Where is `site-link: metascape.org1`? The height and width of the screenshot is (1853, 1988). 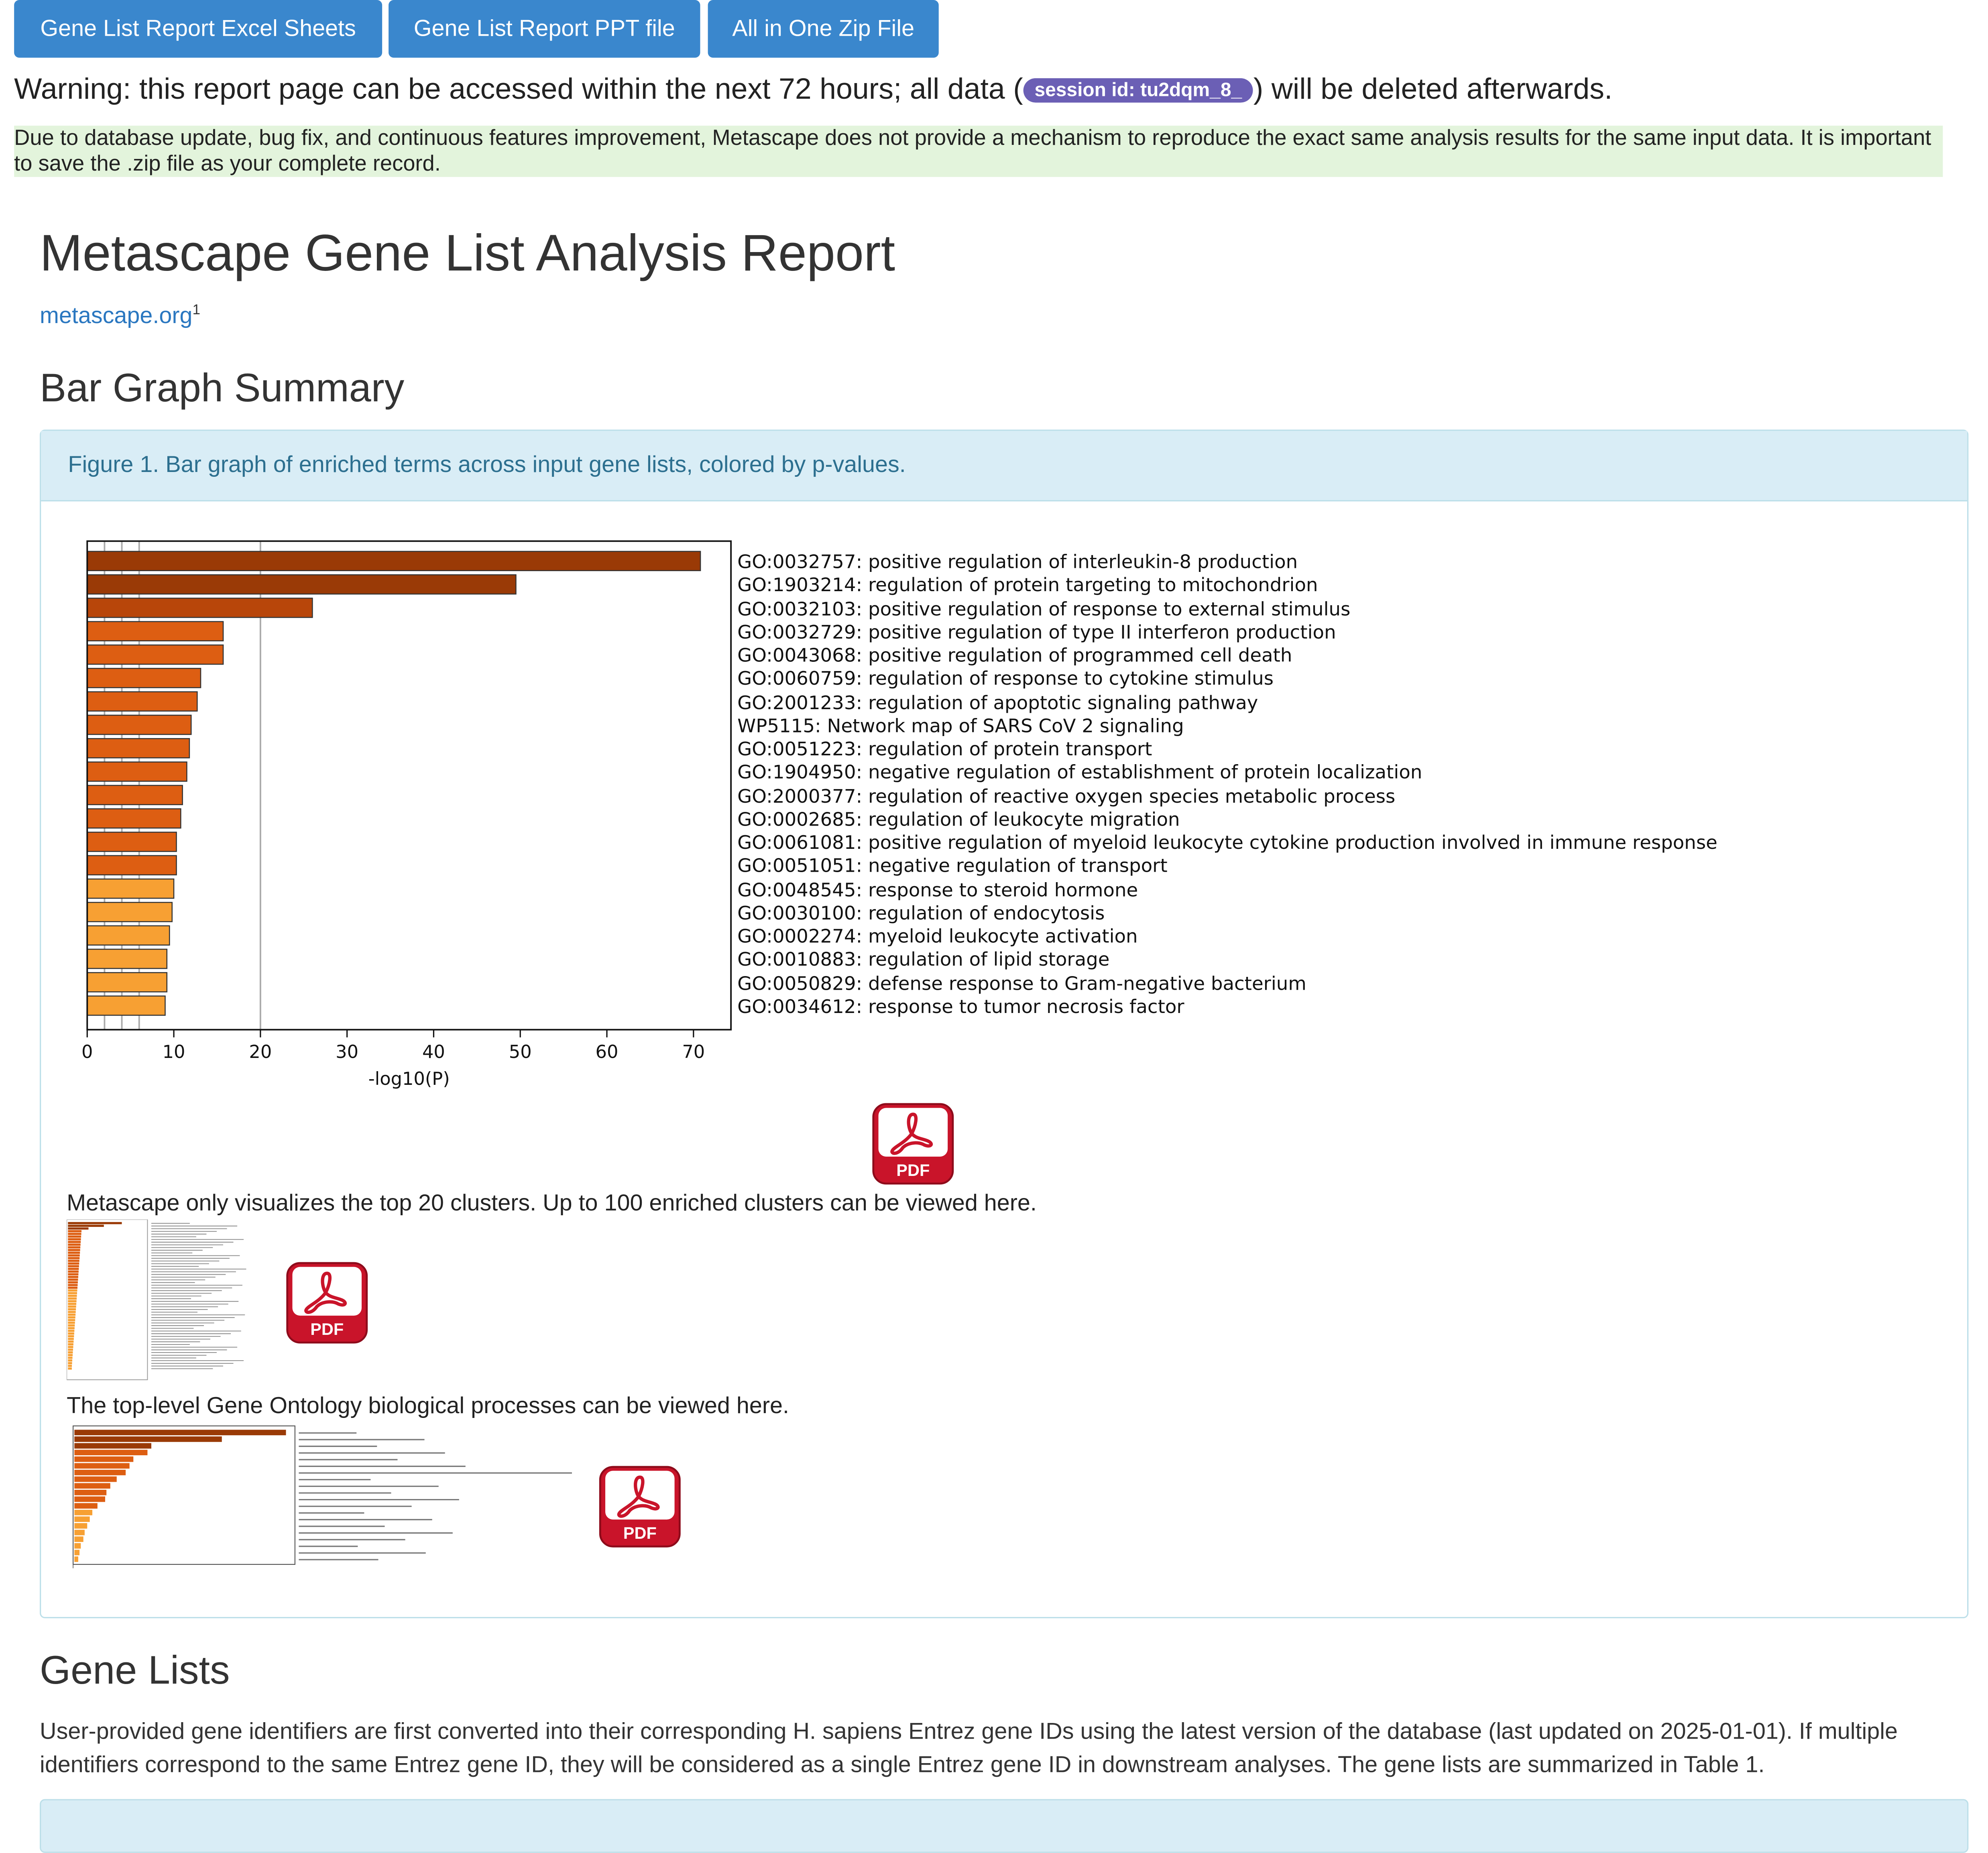
site-link: metascape.org1 is located at coordinates (120, 316).